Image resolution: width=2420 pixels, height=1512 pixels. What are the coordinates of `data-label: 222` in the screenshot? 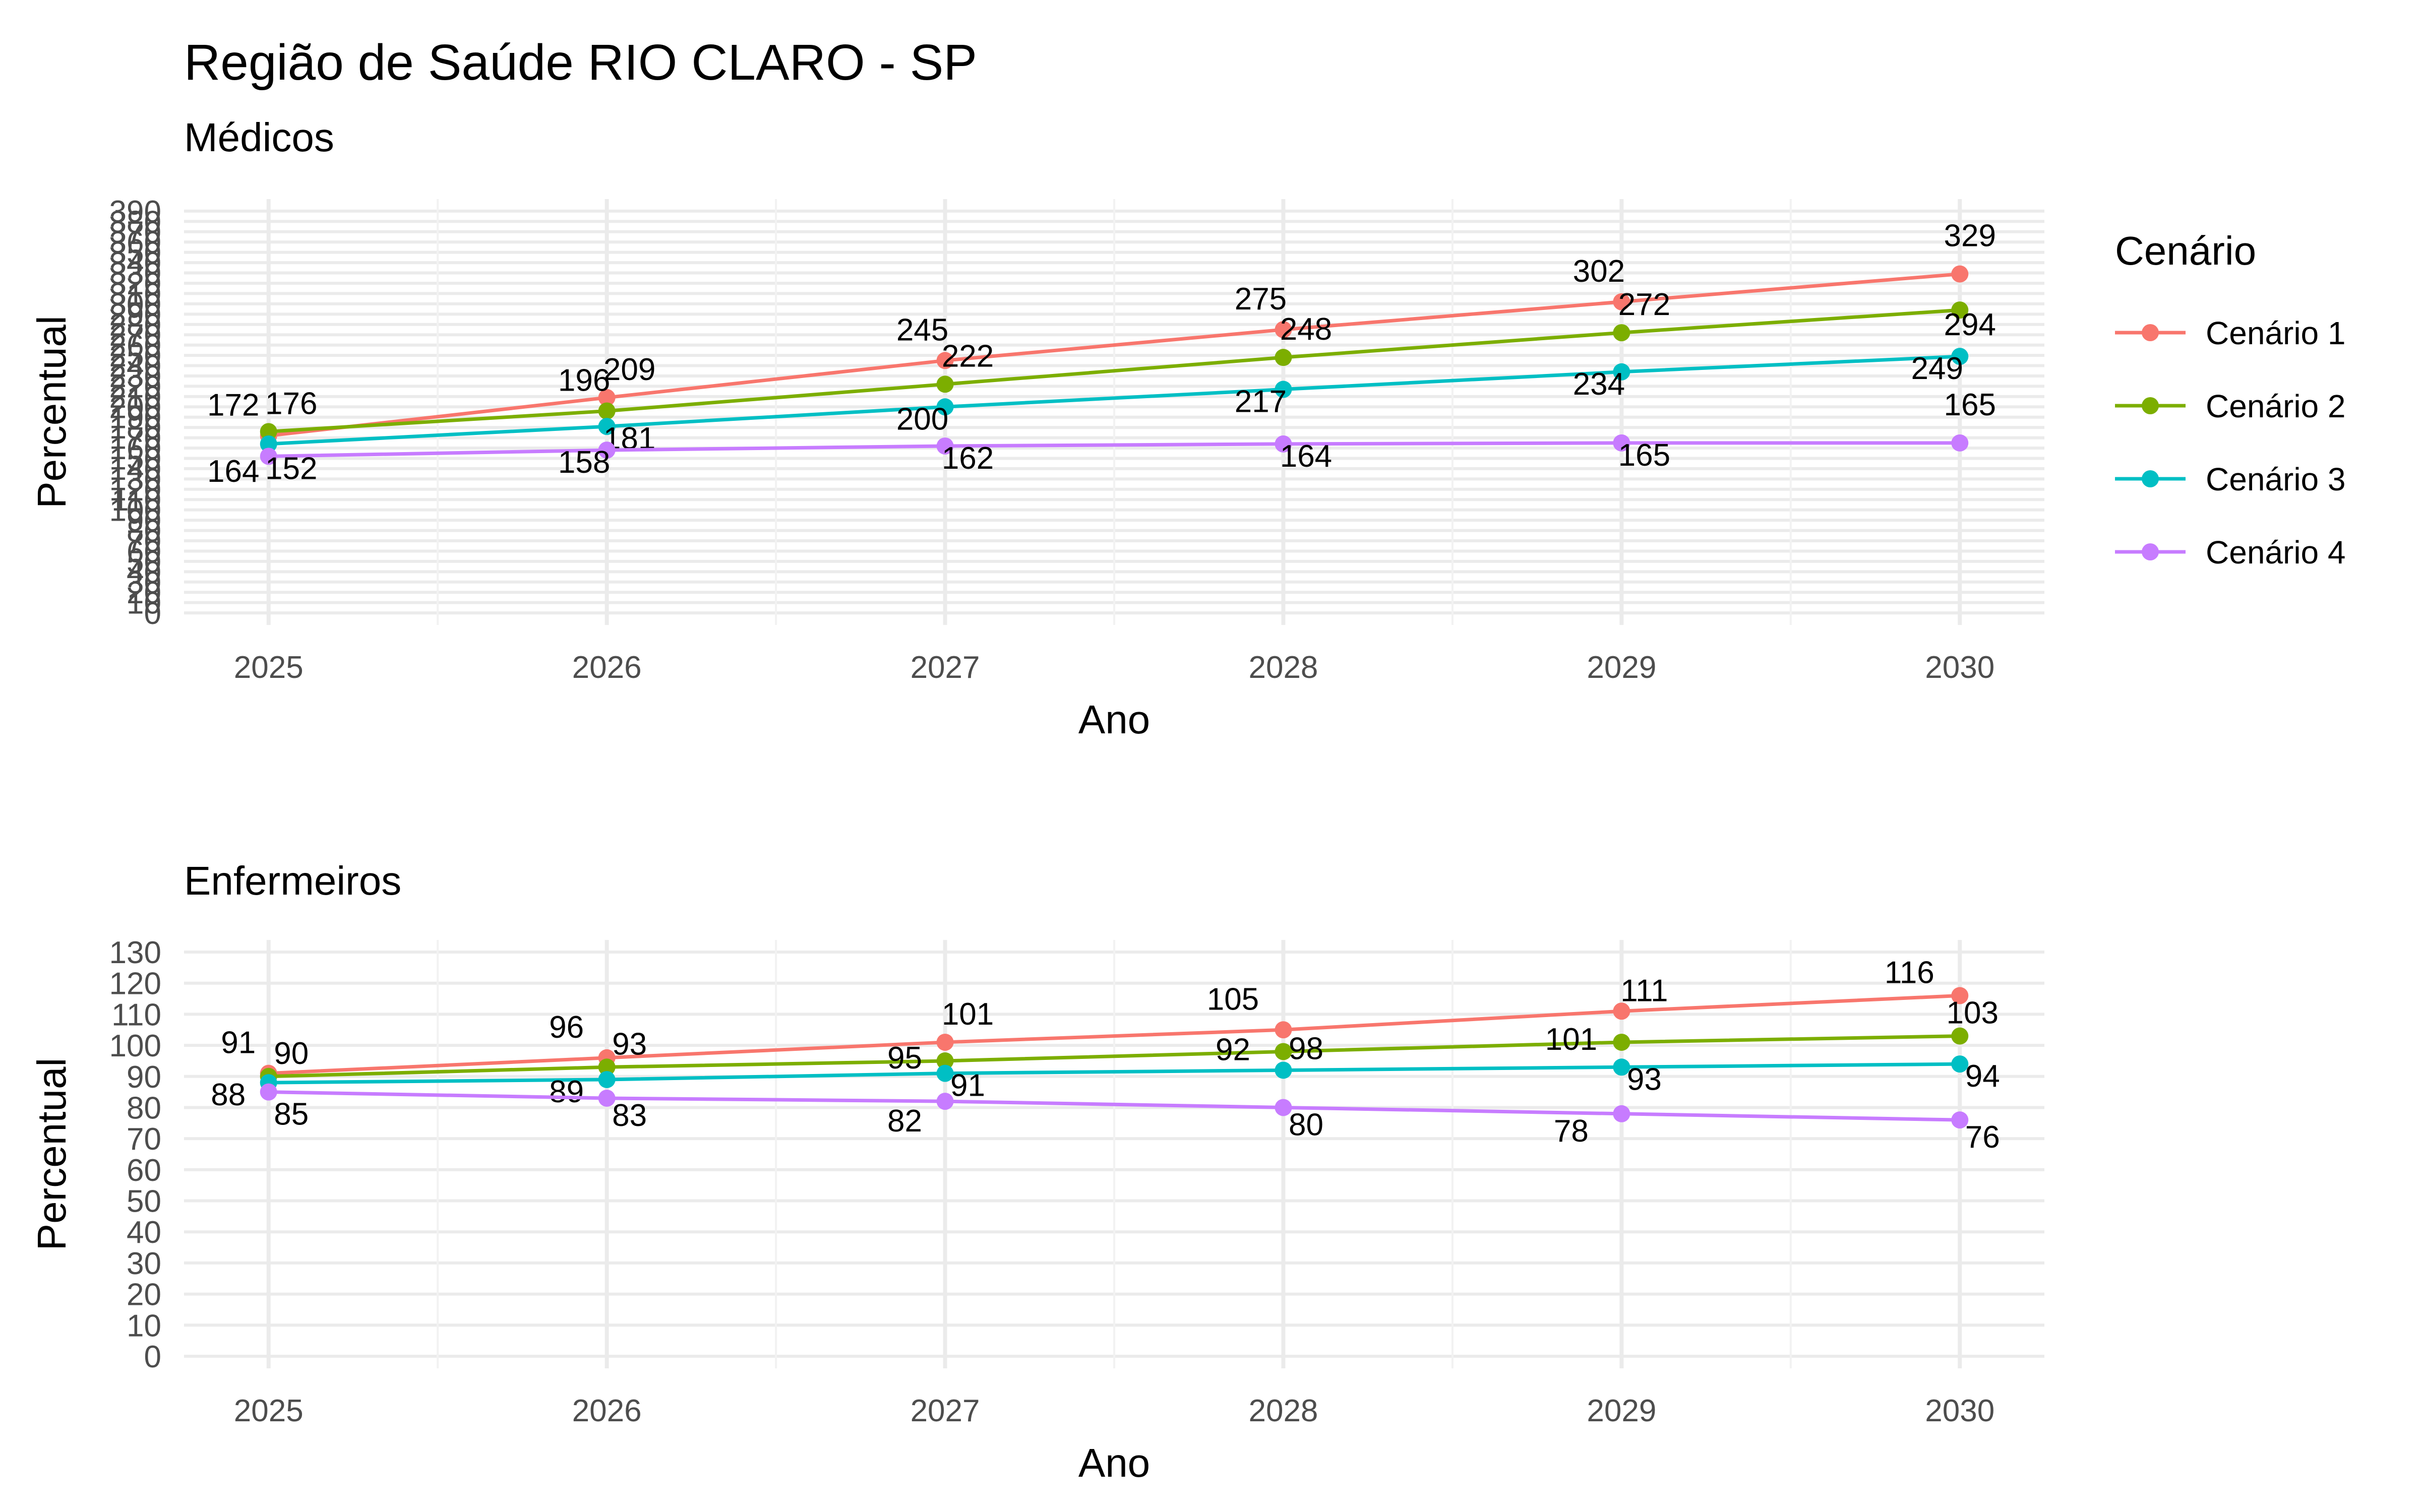 It's located at (968, 356).